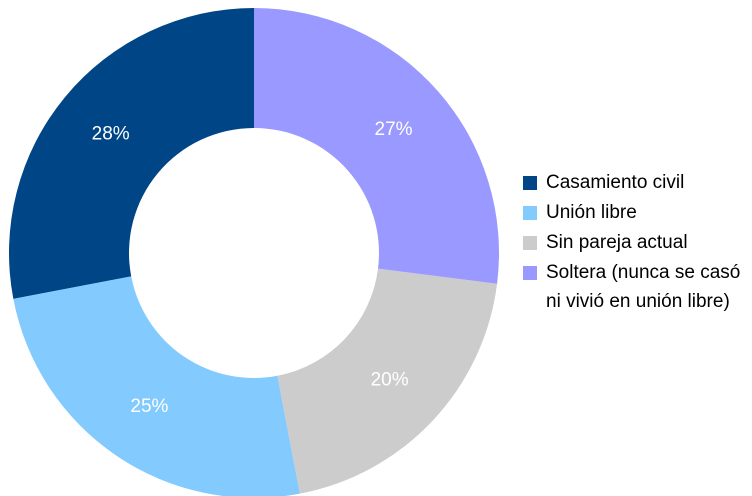  I want to click on legend-label: Casamiento civil, so click(615, 182).